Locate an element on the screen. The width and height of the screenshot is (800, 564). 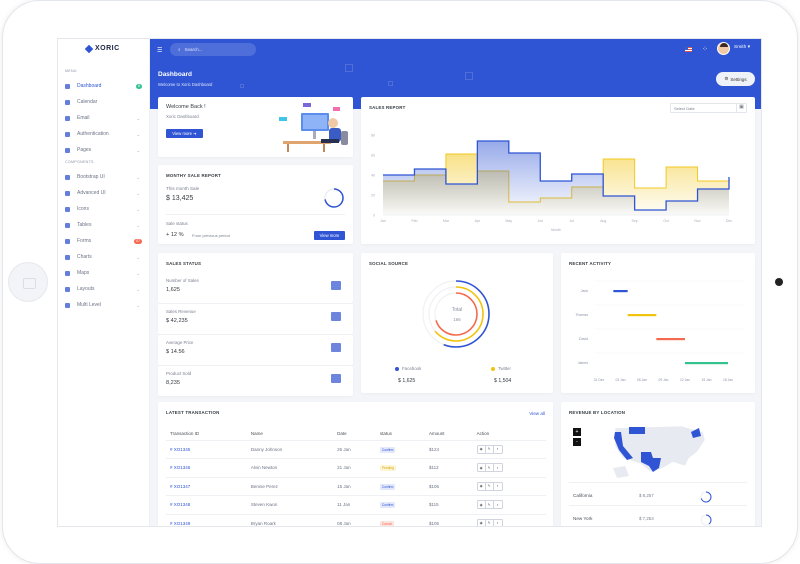
sidebar-item-email: Email ⌄ is located at coordinates (105, 118).